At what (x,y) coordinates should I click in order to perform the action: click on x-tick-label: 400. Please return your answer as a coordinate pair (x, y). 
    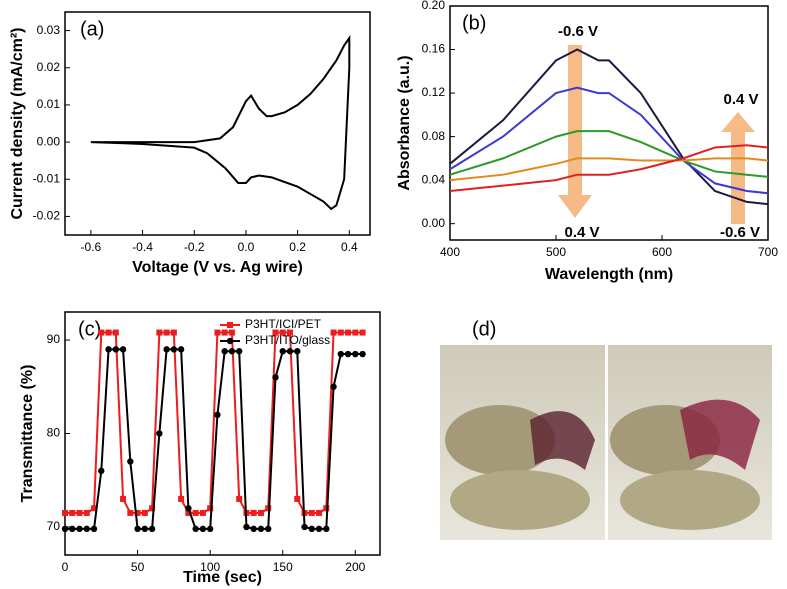
    Looking at the image, I should click on (450, 252).